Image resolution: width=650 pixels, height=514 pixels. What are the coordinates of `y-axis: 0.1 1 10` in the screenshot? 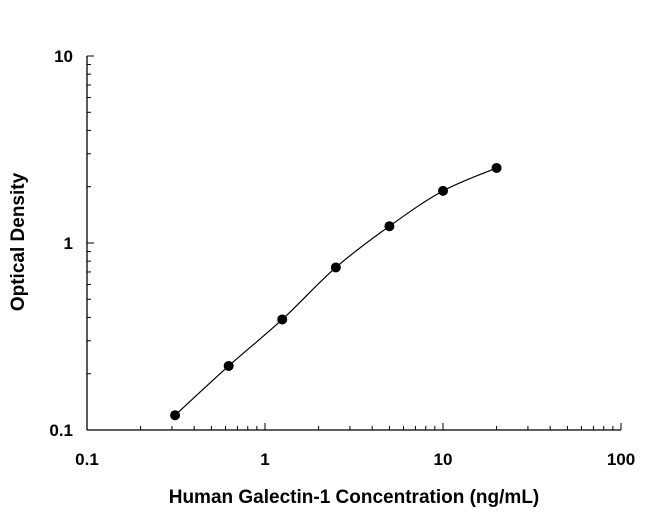 It's located at (71, 243).